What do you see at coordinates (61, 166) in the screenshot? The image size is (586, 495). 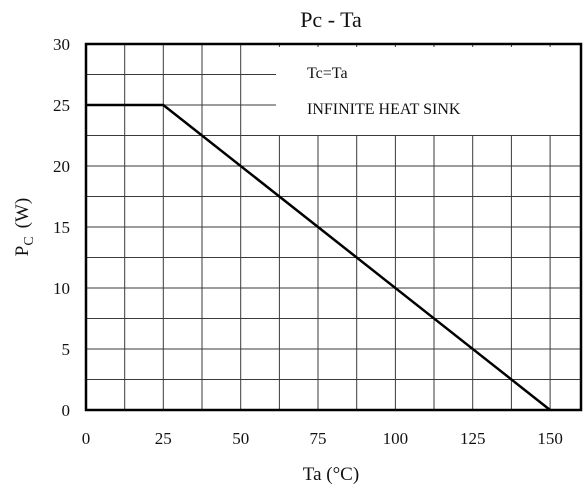 I see `y-tick-label: 20` at bounding box center [61, 166].